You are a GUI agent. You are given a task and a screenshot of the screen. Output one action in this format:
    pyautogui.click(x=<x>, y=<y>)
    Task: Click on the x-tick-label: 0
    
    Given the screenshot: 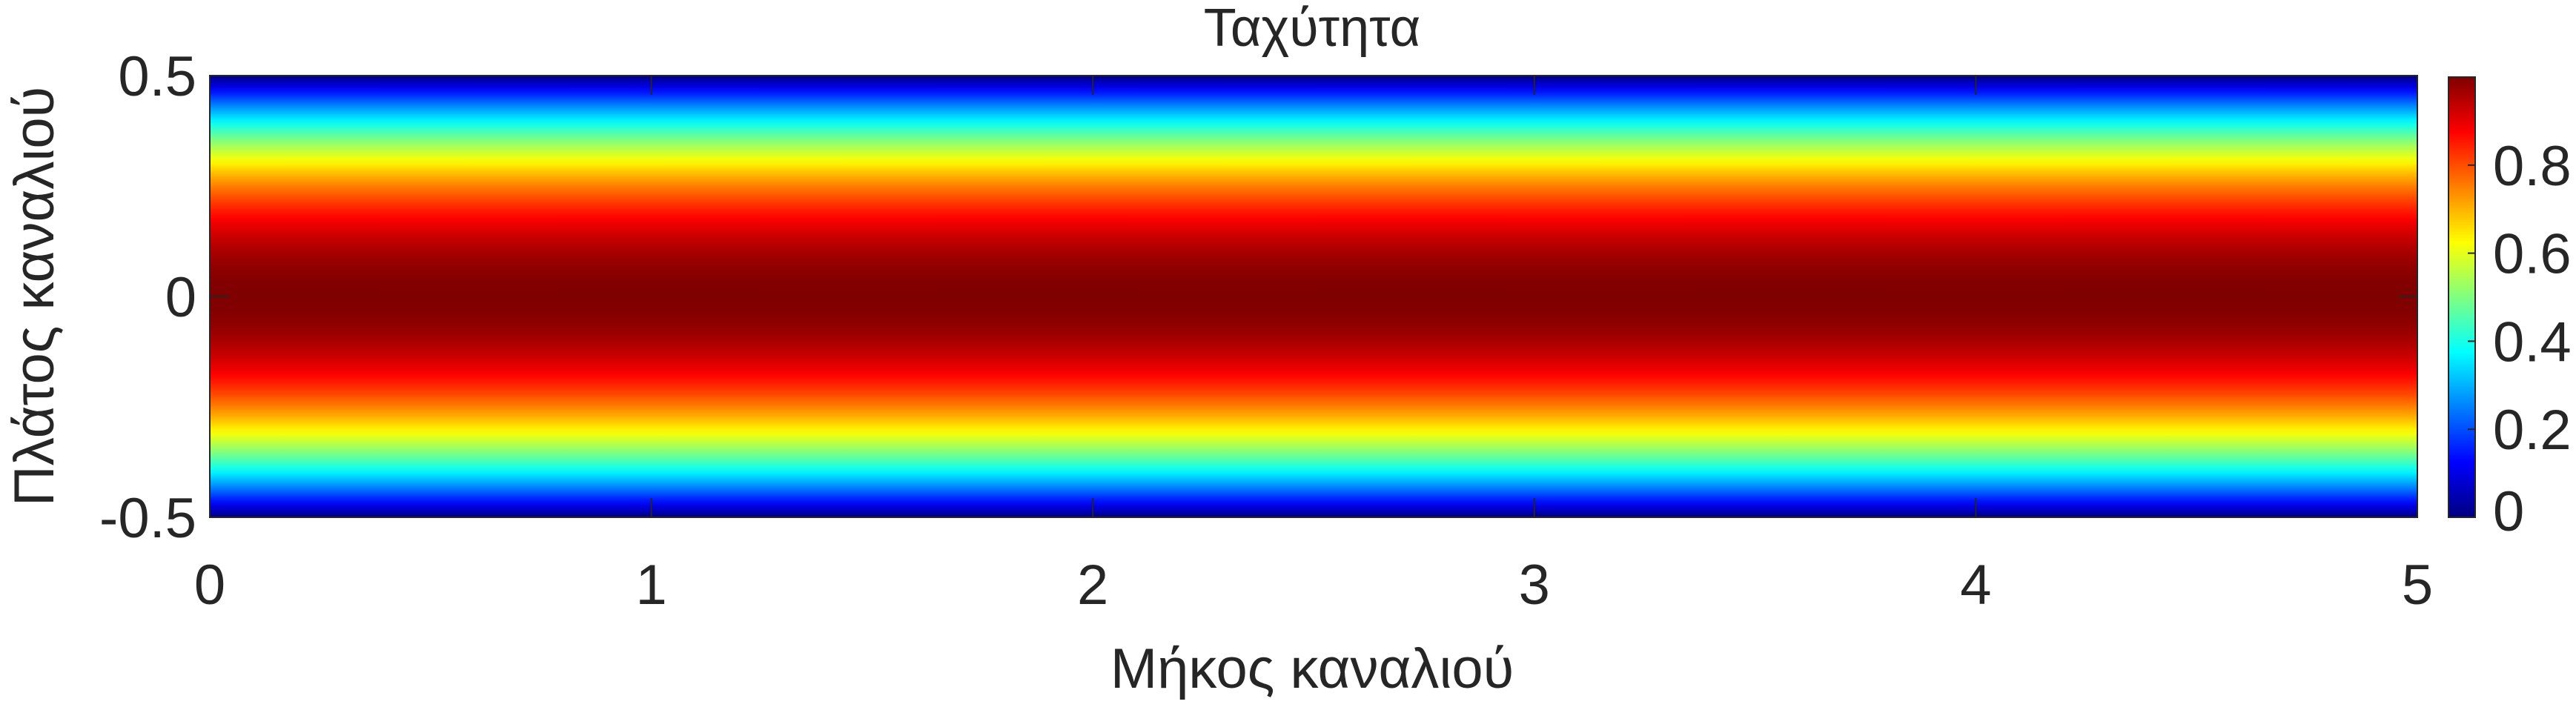 What is the action you would take?
    pyautogui.click(x=209, y=585)
    